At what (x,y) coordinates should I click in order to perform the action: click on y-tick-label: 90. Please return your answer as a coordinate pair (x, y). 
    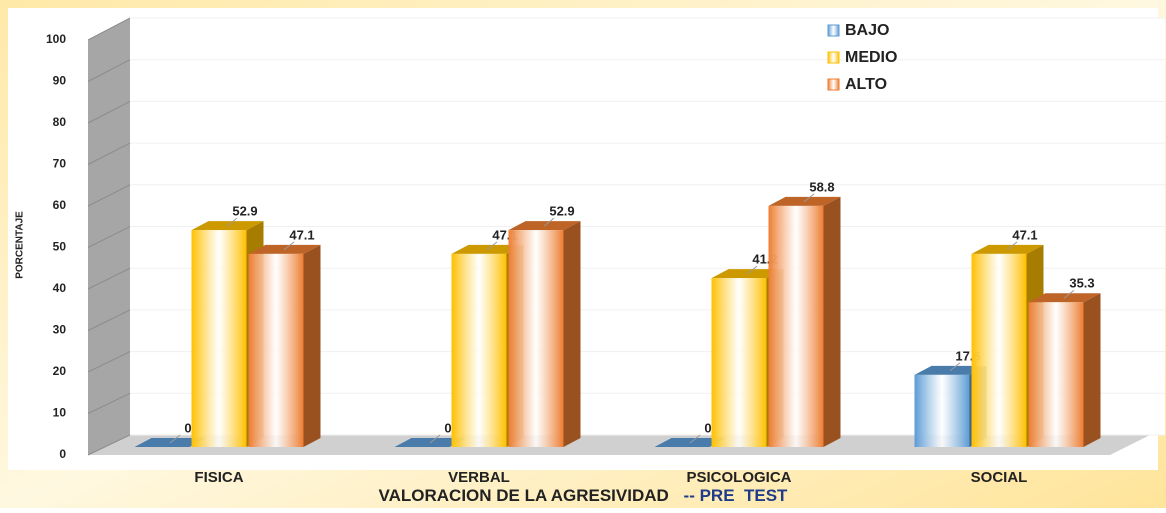
    Looking at the image, I should click on (60, 81).